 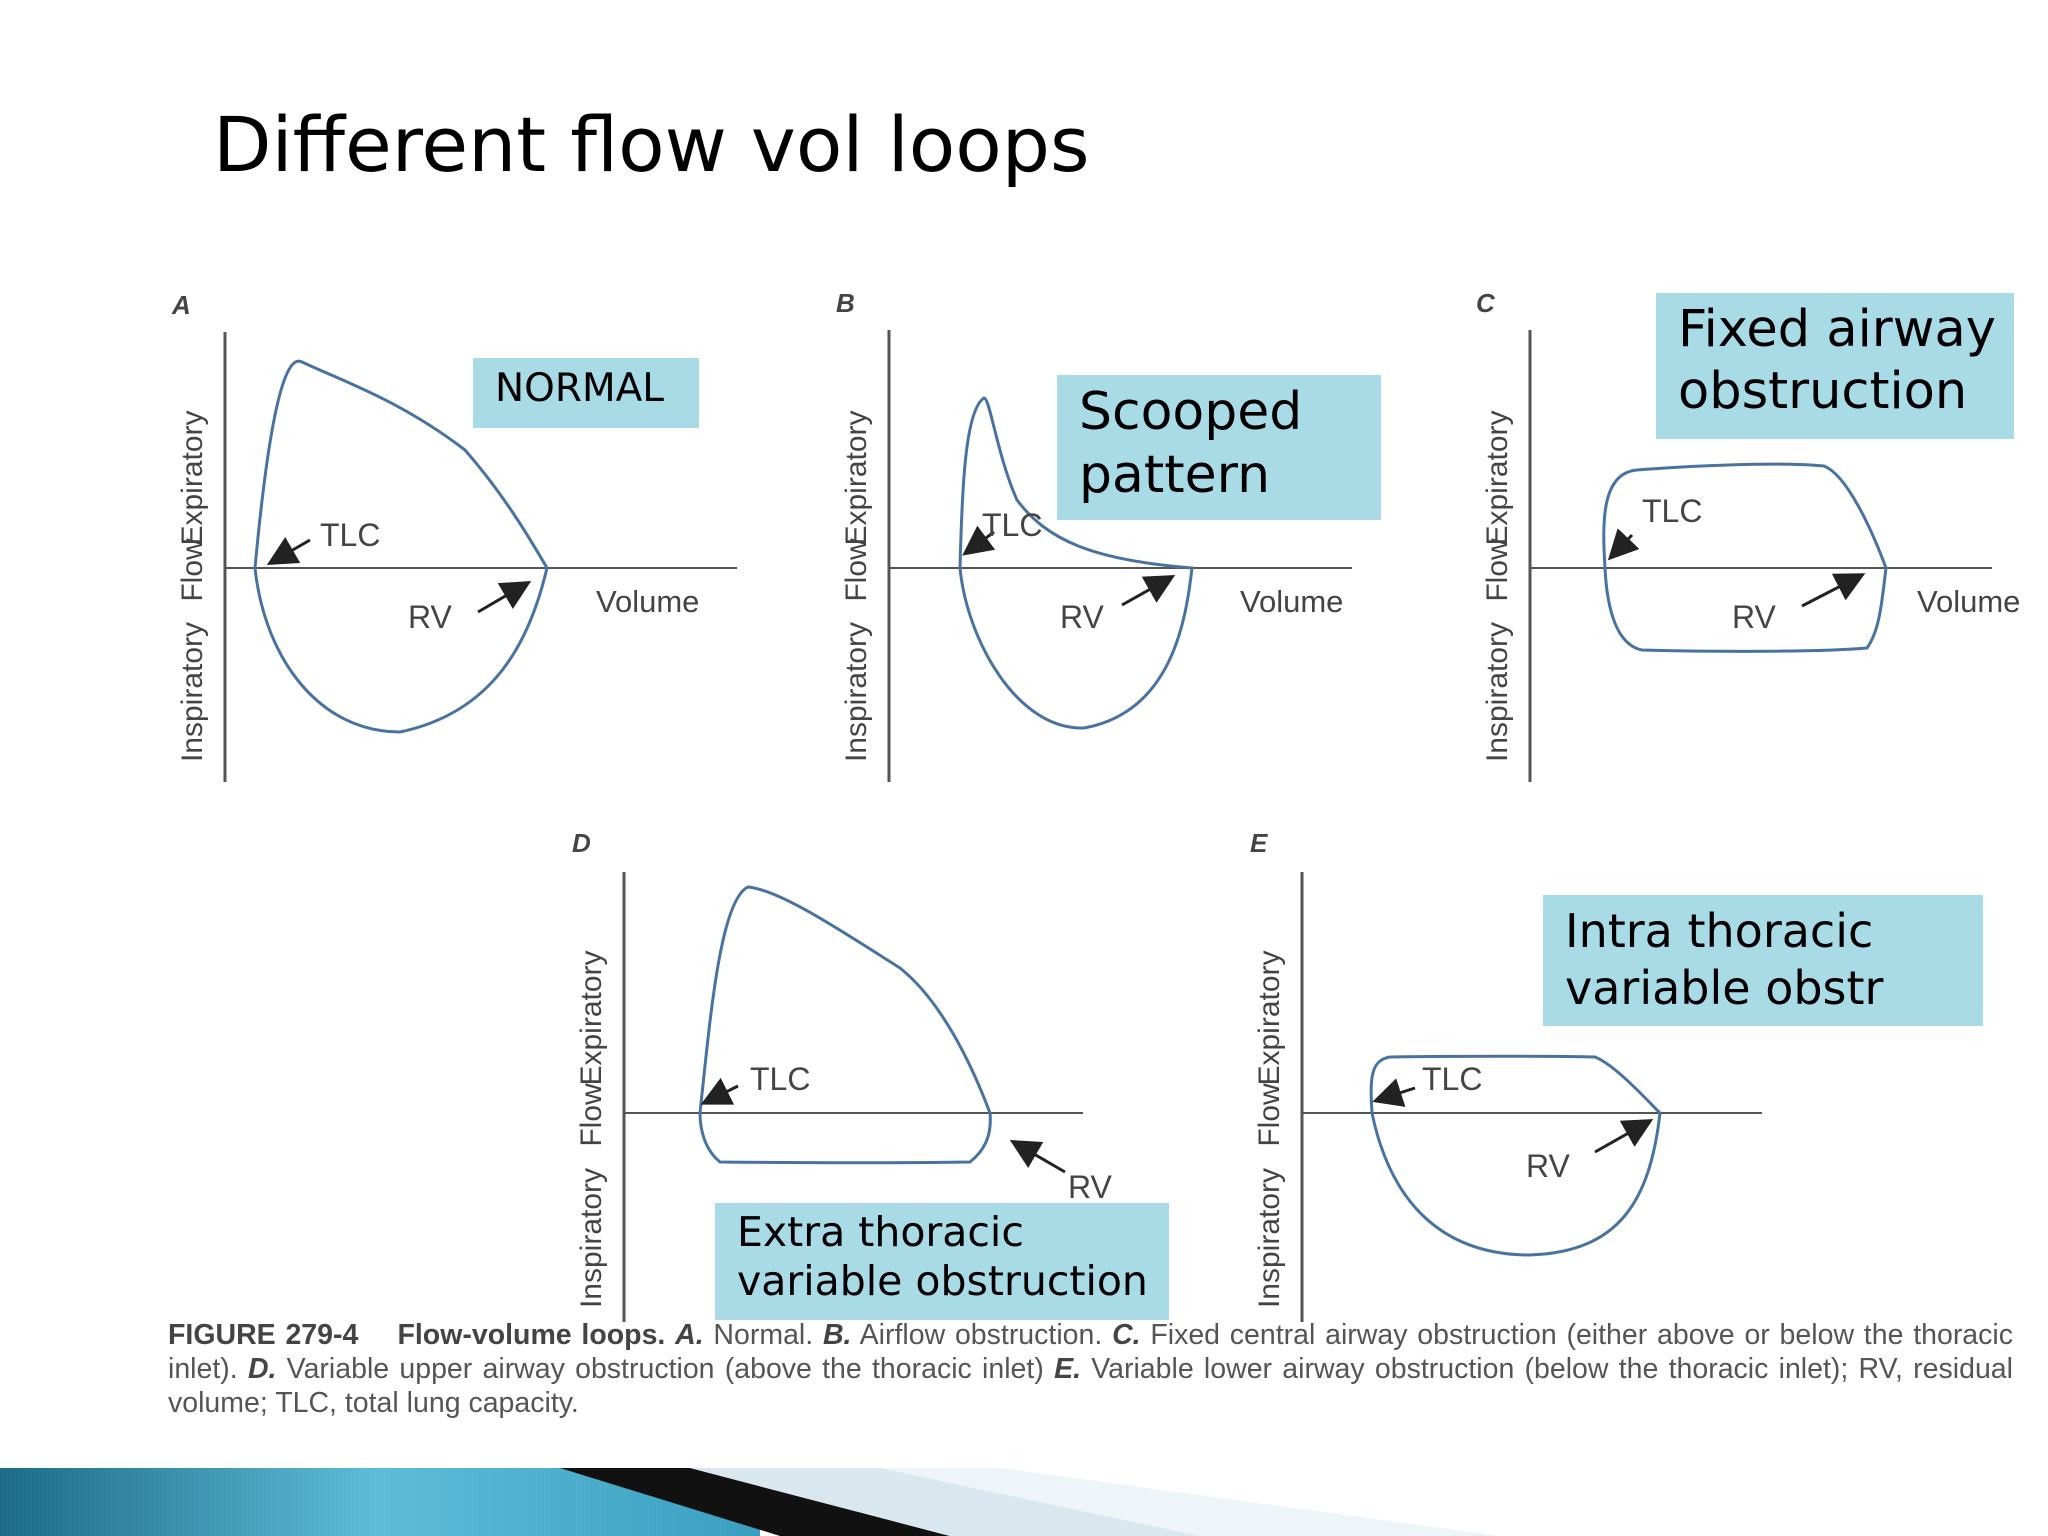 What do you see at coordinates (651, 144) in the screenshot?
I see `slide-title: Different flow vol loops` at bounding box center [651, 144].